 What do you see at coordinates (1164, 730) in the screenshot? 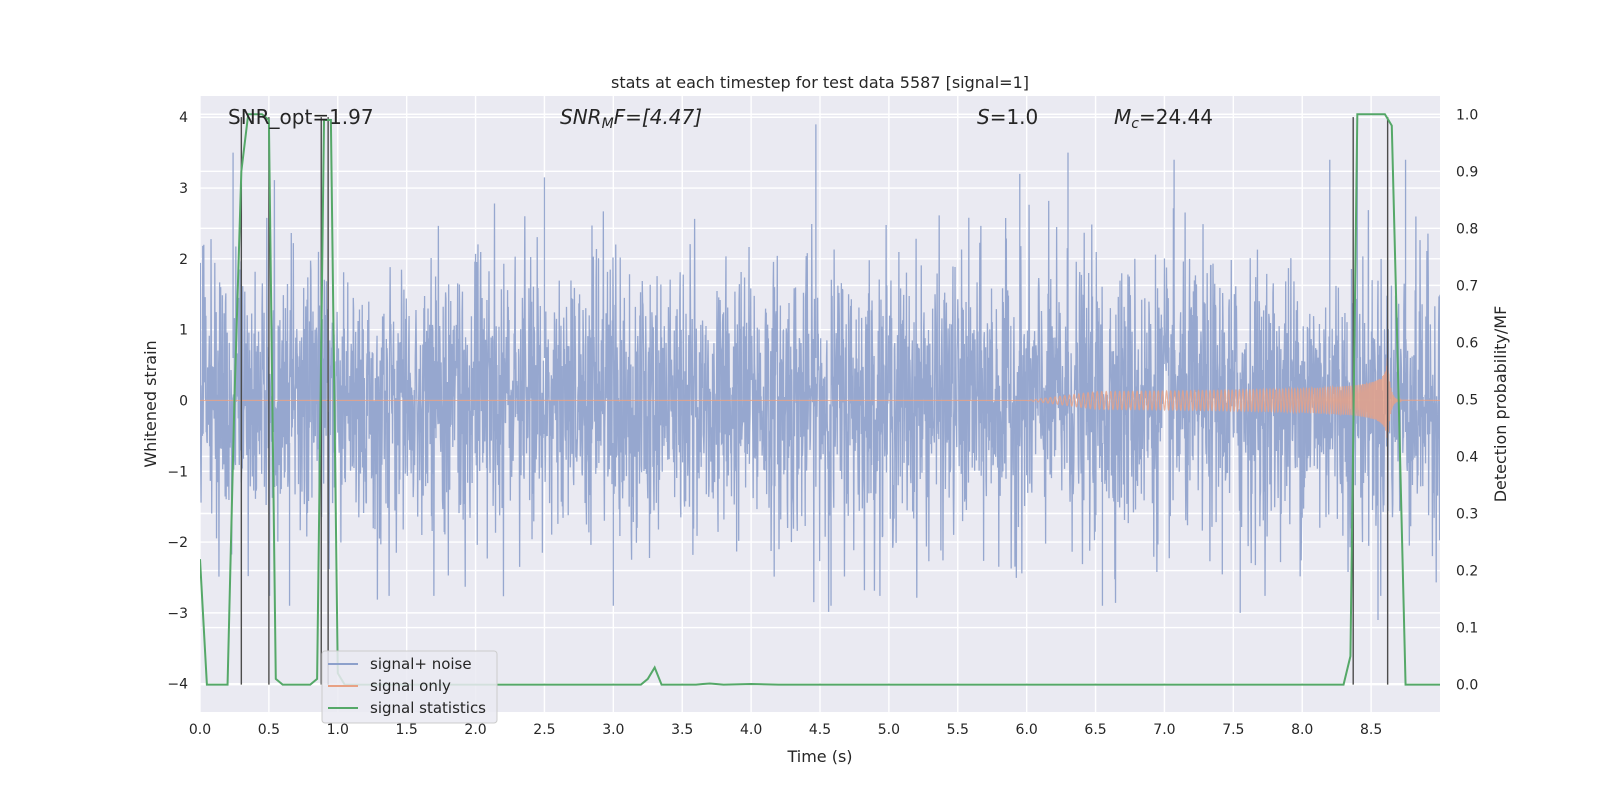
I see `x-tick-label: 7.0` at bounding box center [1164, 730].